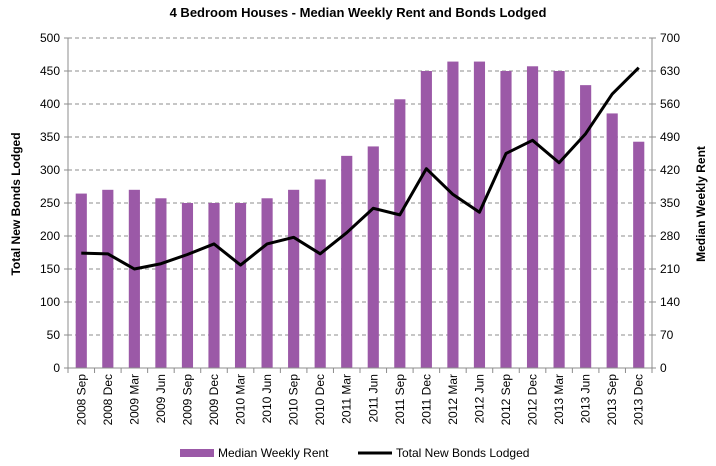 The height and width of the screenshot is (466, 716). What do you see at coordinates (241, 399) in the screenshot?
I see `x-tick-label: 2010 Mar` at bounding box center [241, 399].